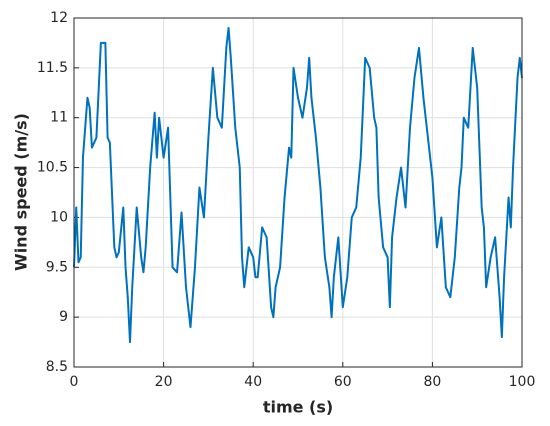 The height and width of the screenshot is (426, 550). I want to click on y-tick-label: 12, so click(59, 18).